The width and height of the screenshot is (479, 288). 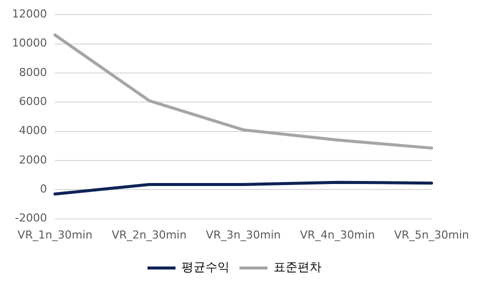 I want to click on y-tick-label: 4000, so click(x=32, y=131).